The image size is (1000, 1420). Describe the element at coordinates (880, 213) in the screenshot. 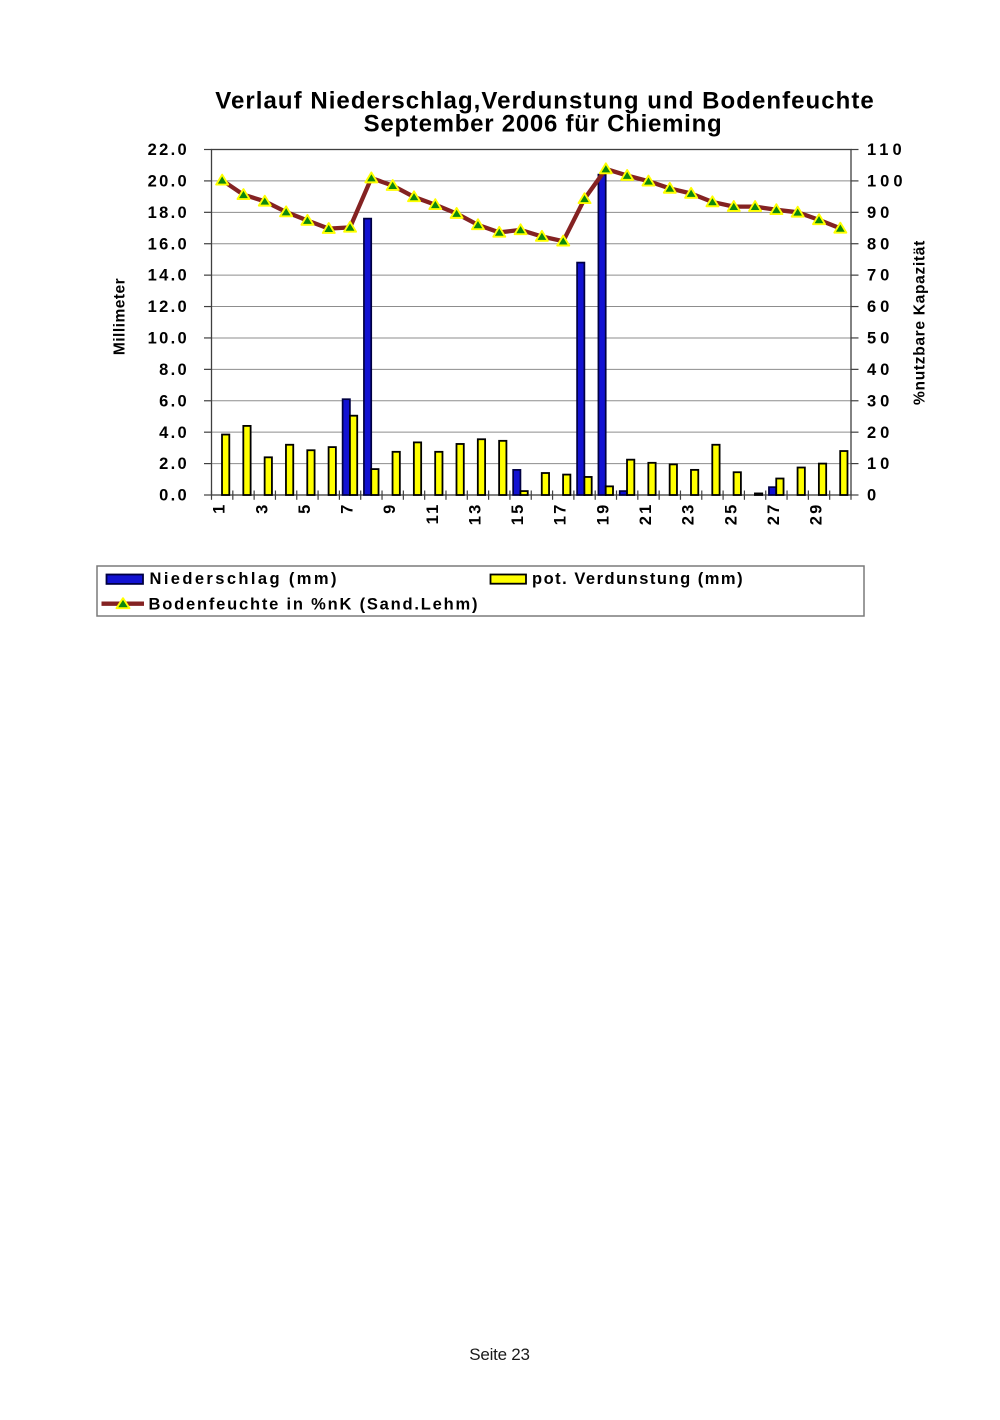

I see `svg-text: 90` at that location.